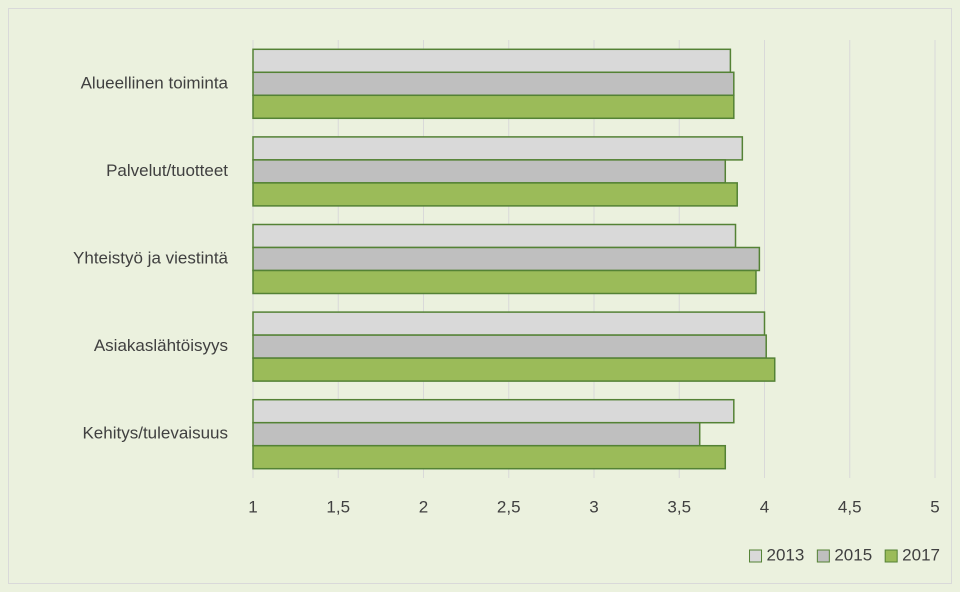 The height and width of the screenshot is (592, 960). I want to click on x-tick-label: 5, so click(934, 506).